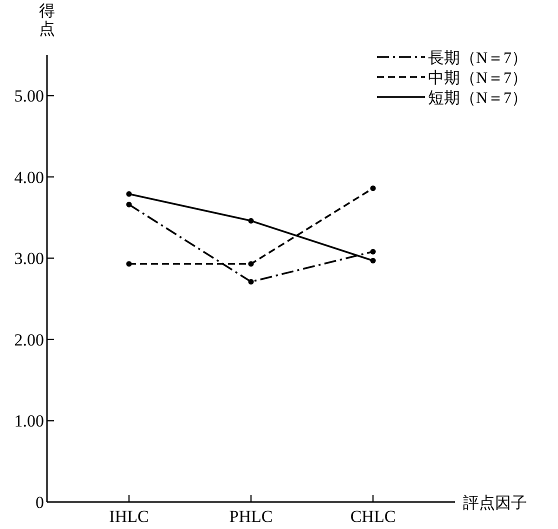  I want to click on legend-label: 中期（N＝7）, so click(478, 78).